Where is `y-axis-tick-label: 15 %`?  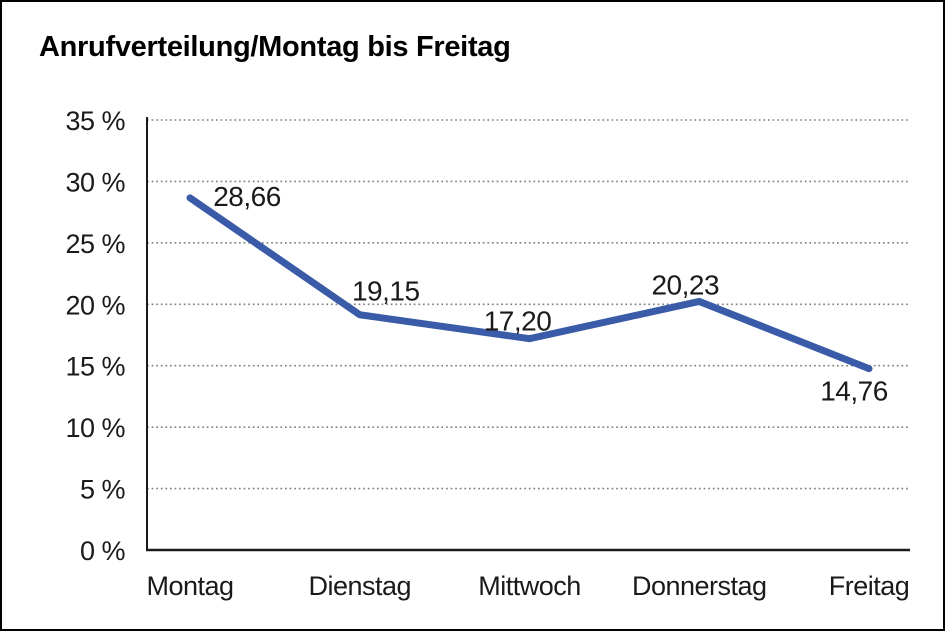 y-axis-tick-label: 15 % is located at coordinates (95, 367).